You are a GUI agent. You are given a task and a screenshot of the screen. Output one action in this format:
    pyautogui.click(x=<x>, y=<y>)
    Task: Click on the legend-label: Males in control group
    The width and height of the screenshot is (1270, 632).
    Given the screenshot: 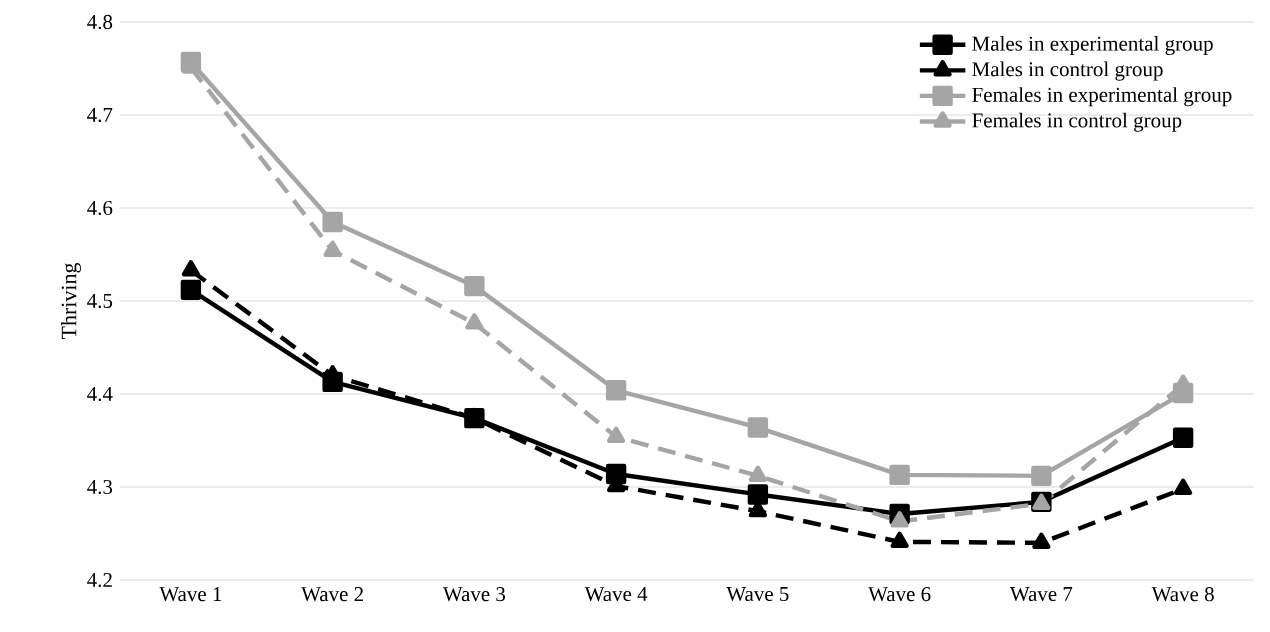 What is the action you would take?
    pyautogui.click(x=1067, y=71)
    